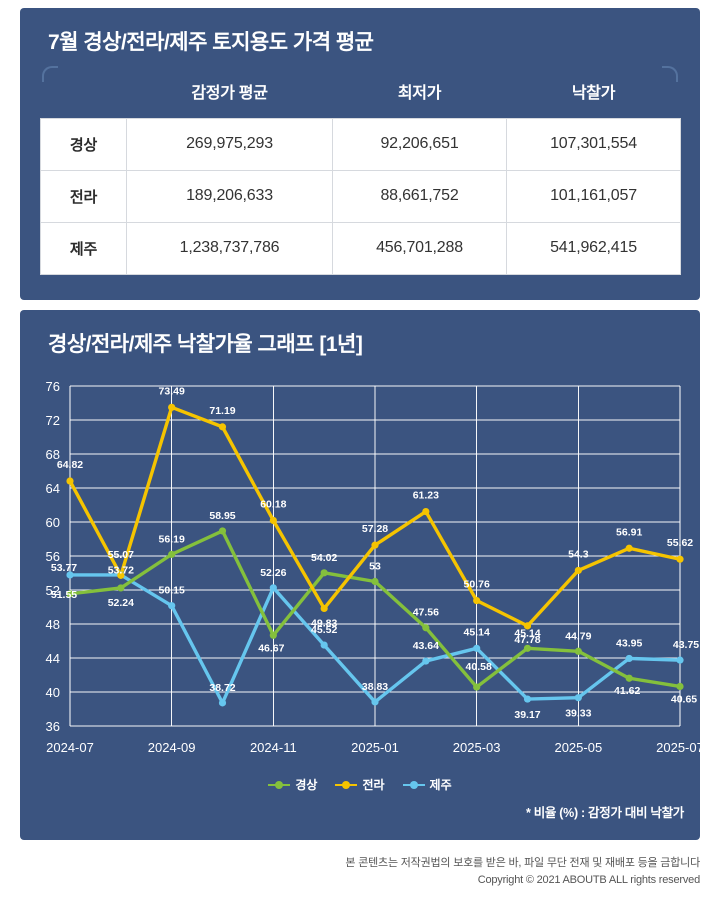 The height and width of the screenshot is (905, 720). I want to click on data-point-label: 43.95, so click(629, 643).